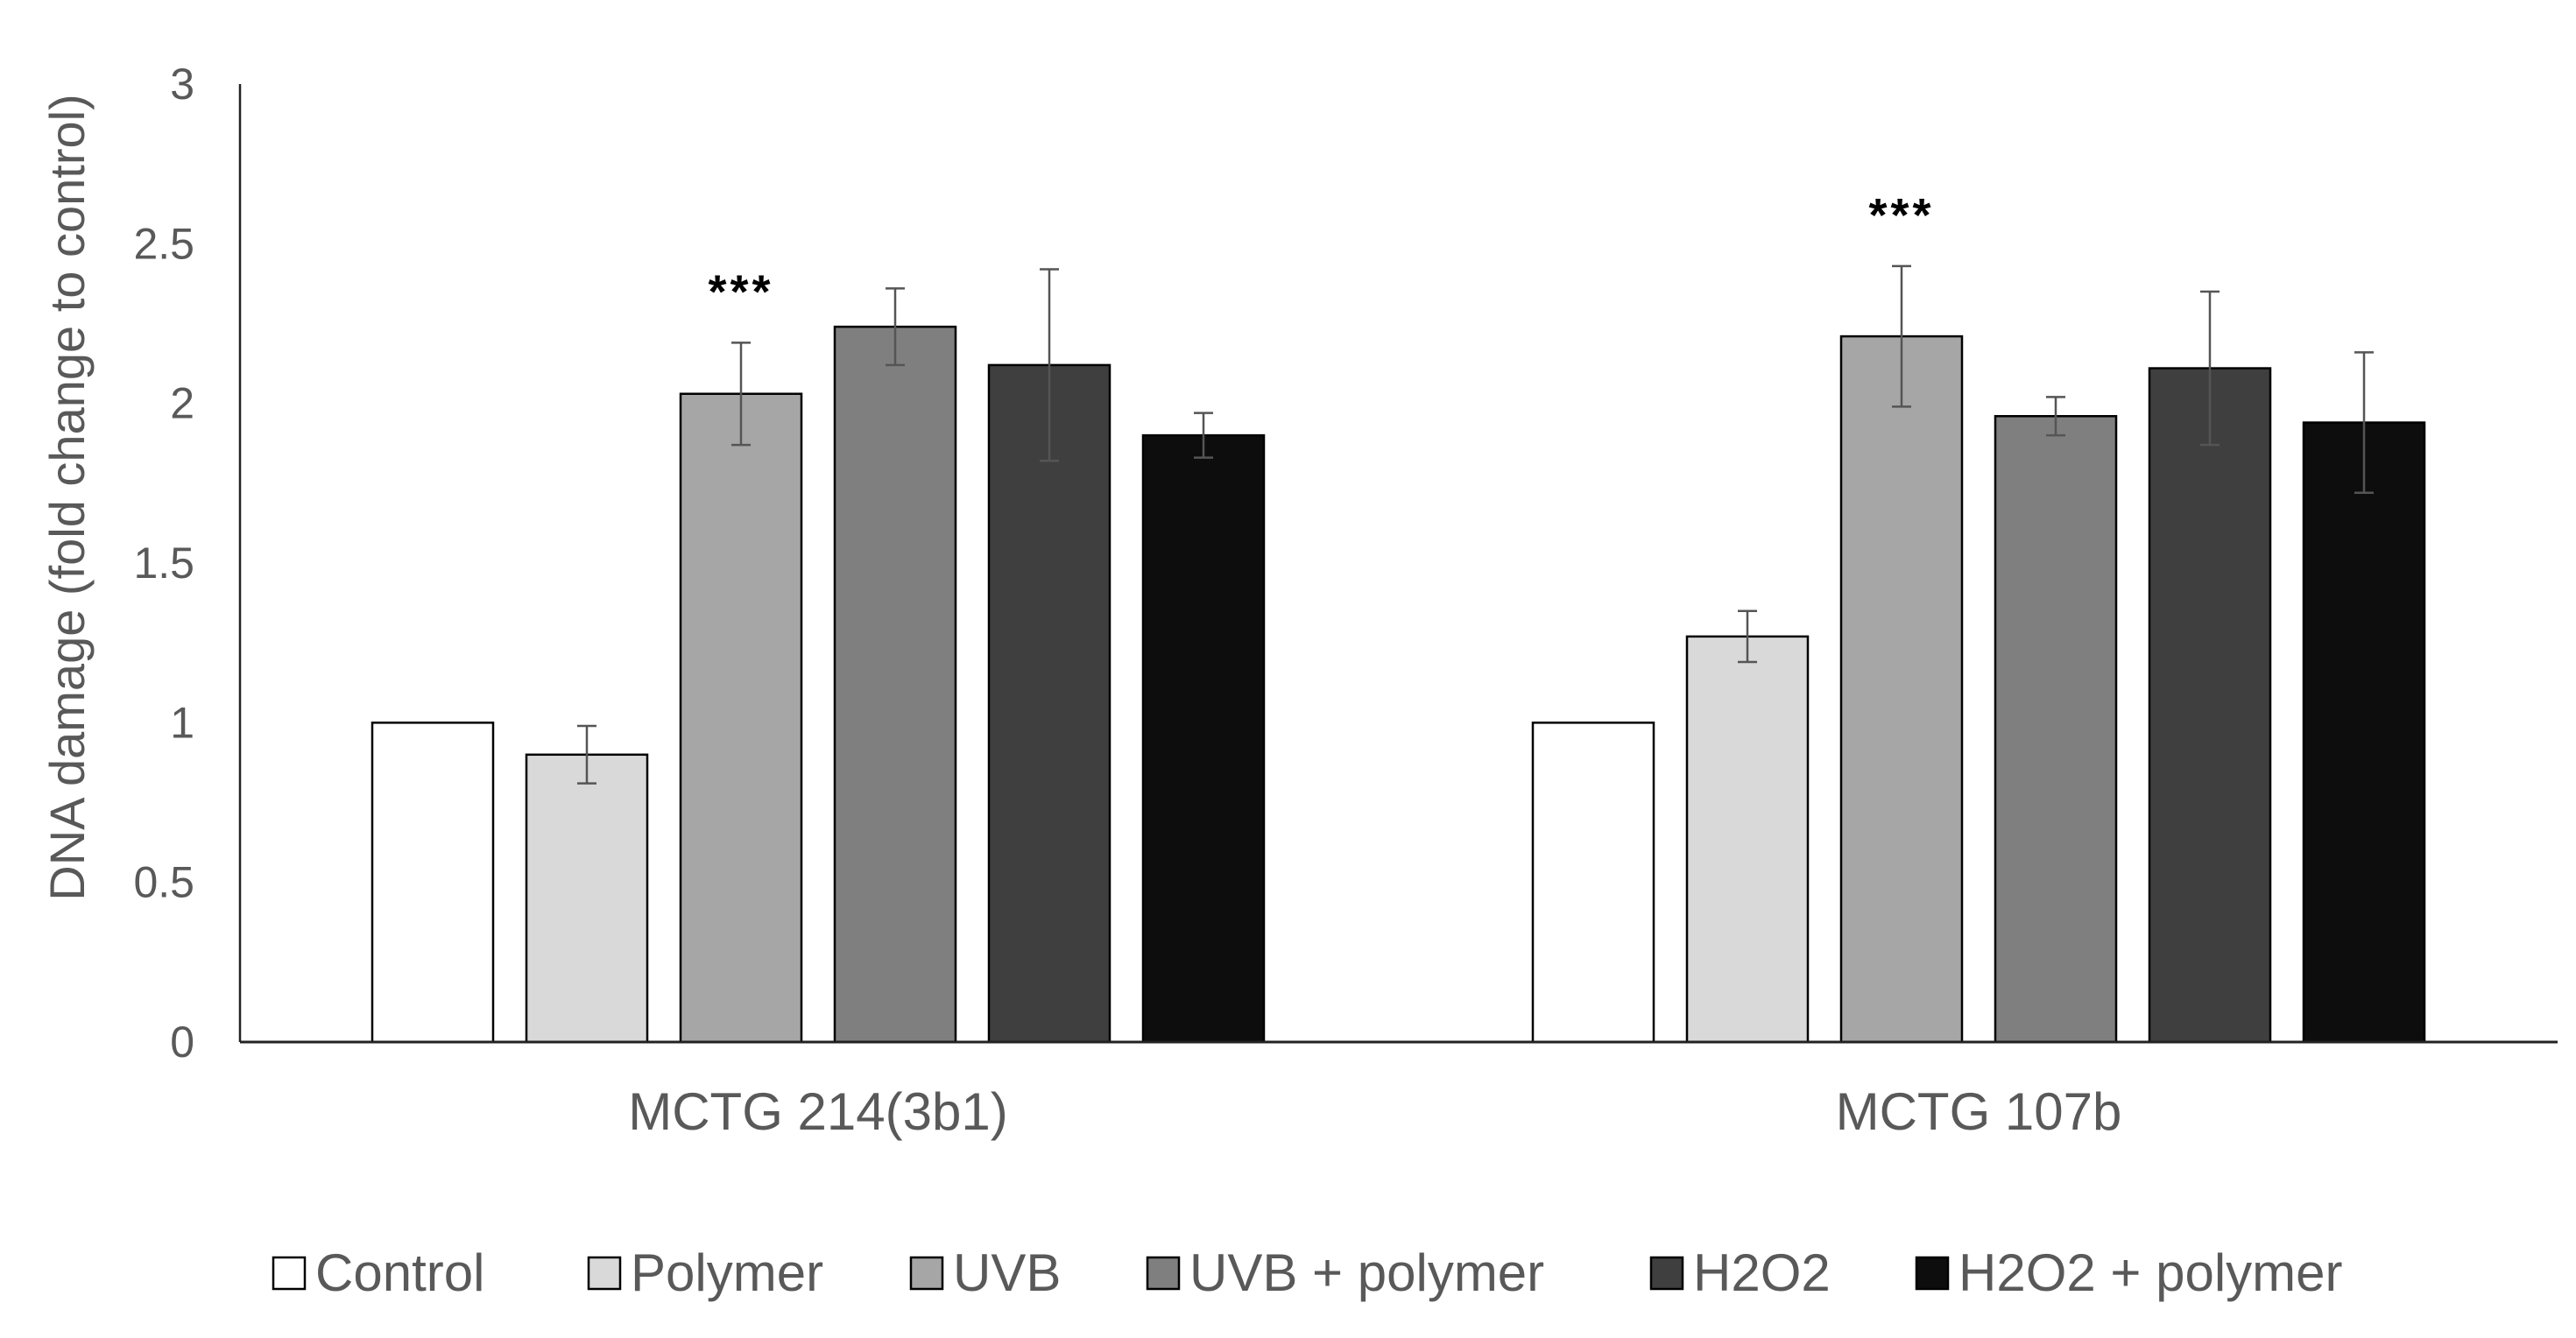 The width and height of the screenshot is (2576, 1338). I want to click on y-tick-label: 1.5, so click(163, 563).